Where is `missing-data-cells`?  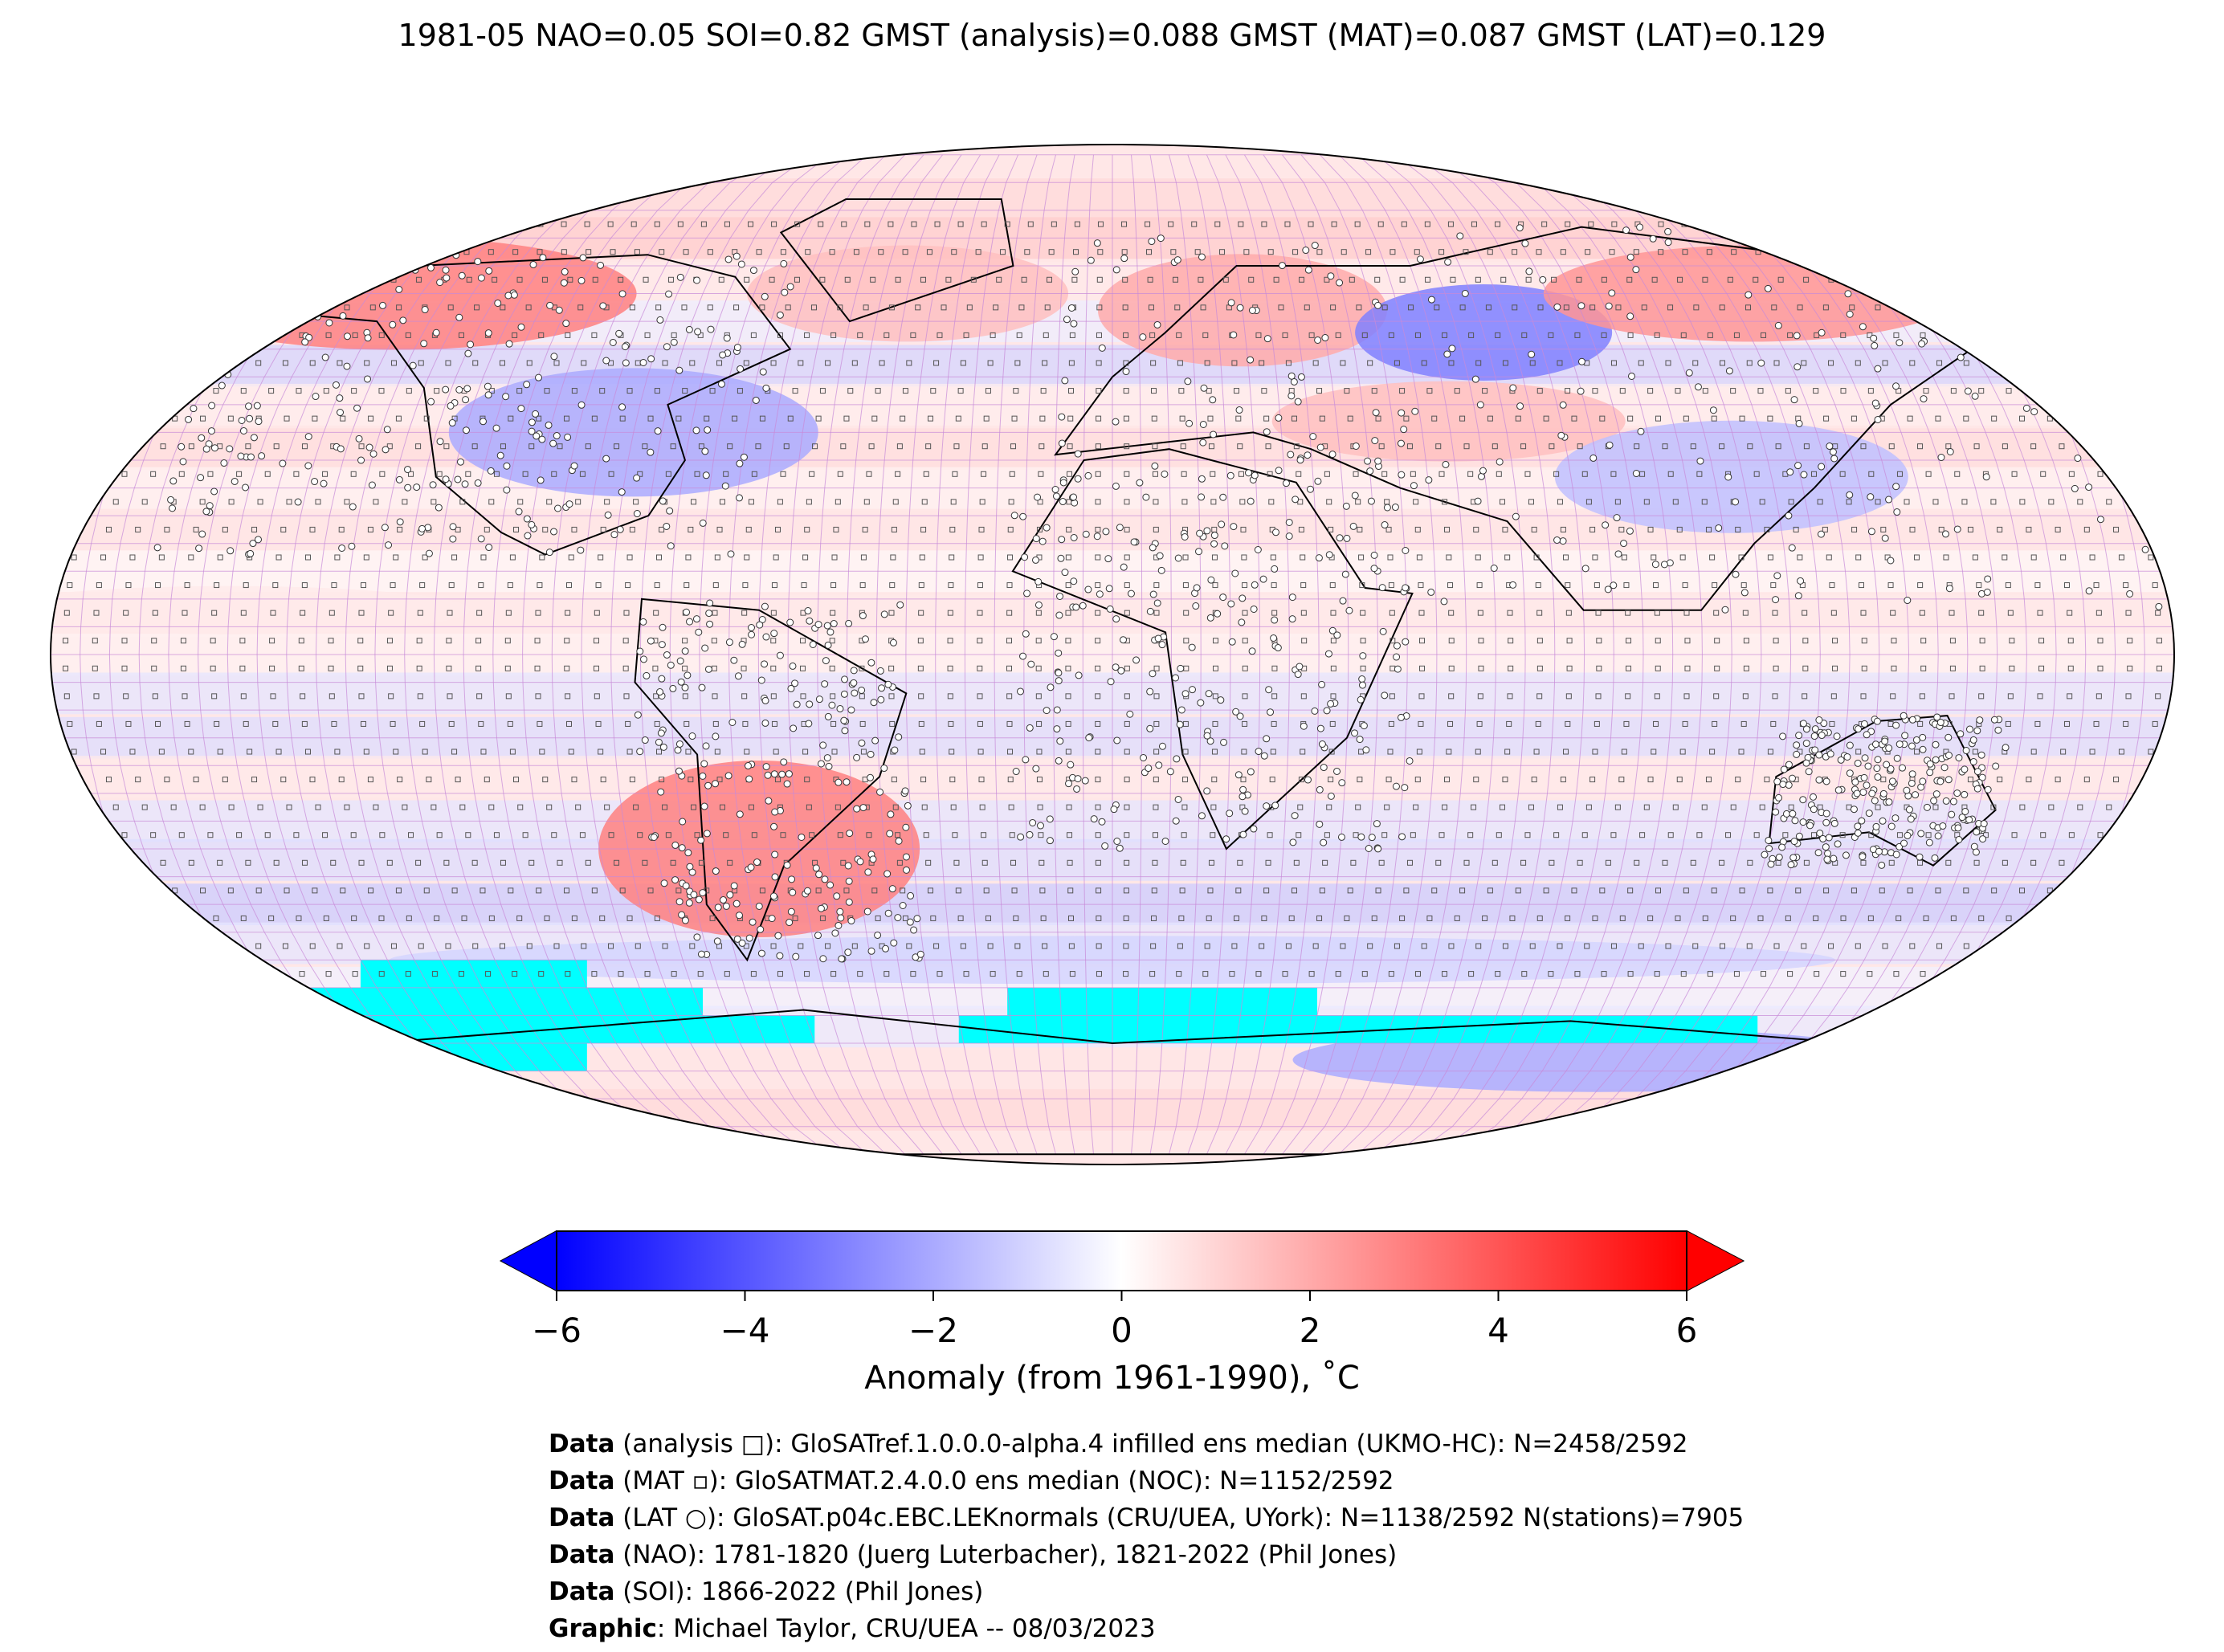
missing-data-cells is located at coordinates (1095, 1015).